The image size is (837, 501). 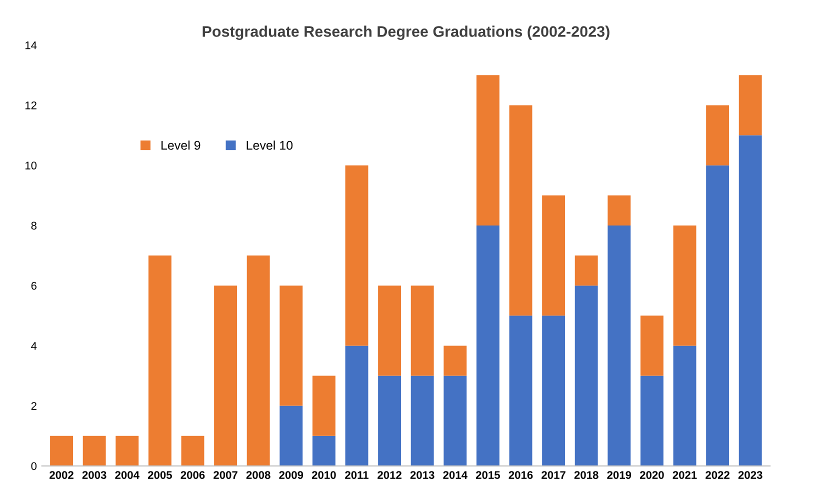 I want to click on x-tick-label: 2005, so click(x=160, y=475).